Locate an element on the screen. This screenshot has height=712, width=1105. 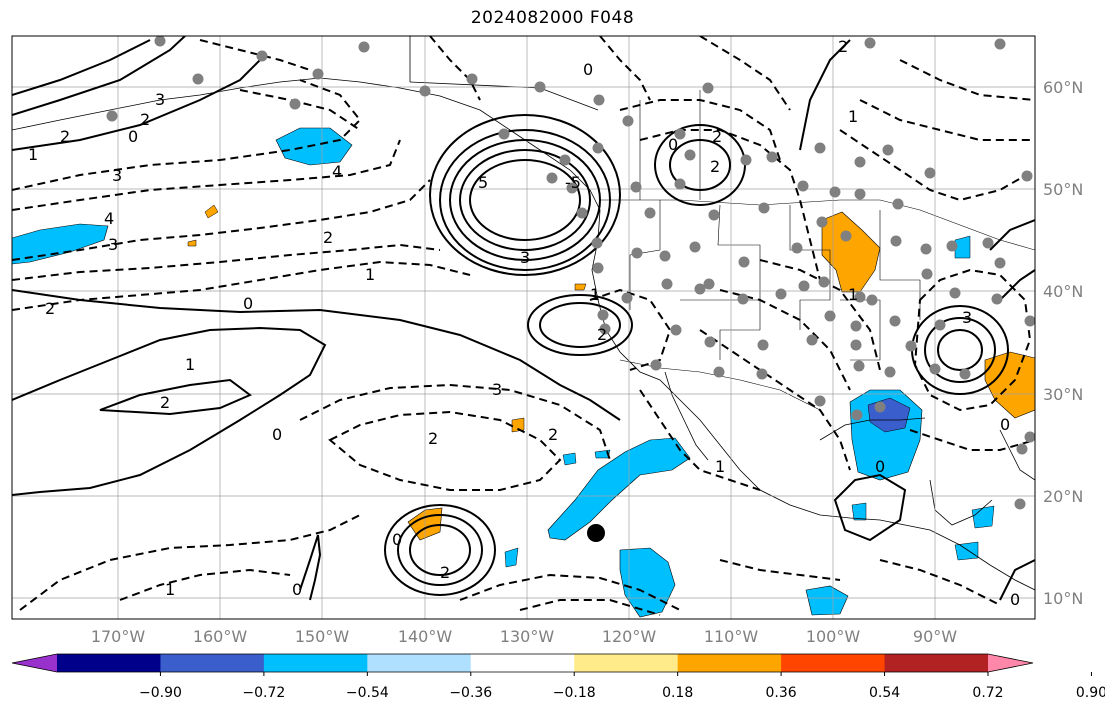
lon-label: 140°W is located at coordinates (425, 636).